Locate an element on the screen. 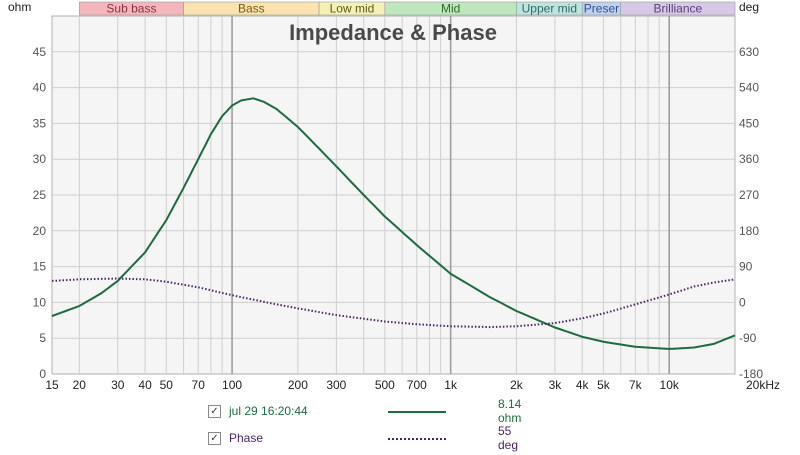  right-tick-6: 360 is located at coordinates (749, 159).